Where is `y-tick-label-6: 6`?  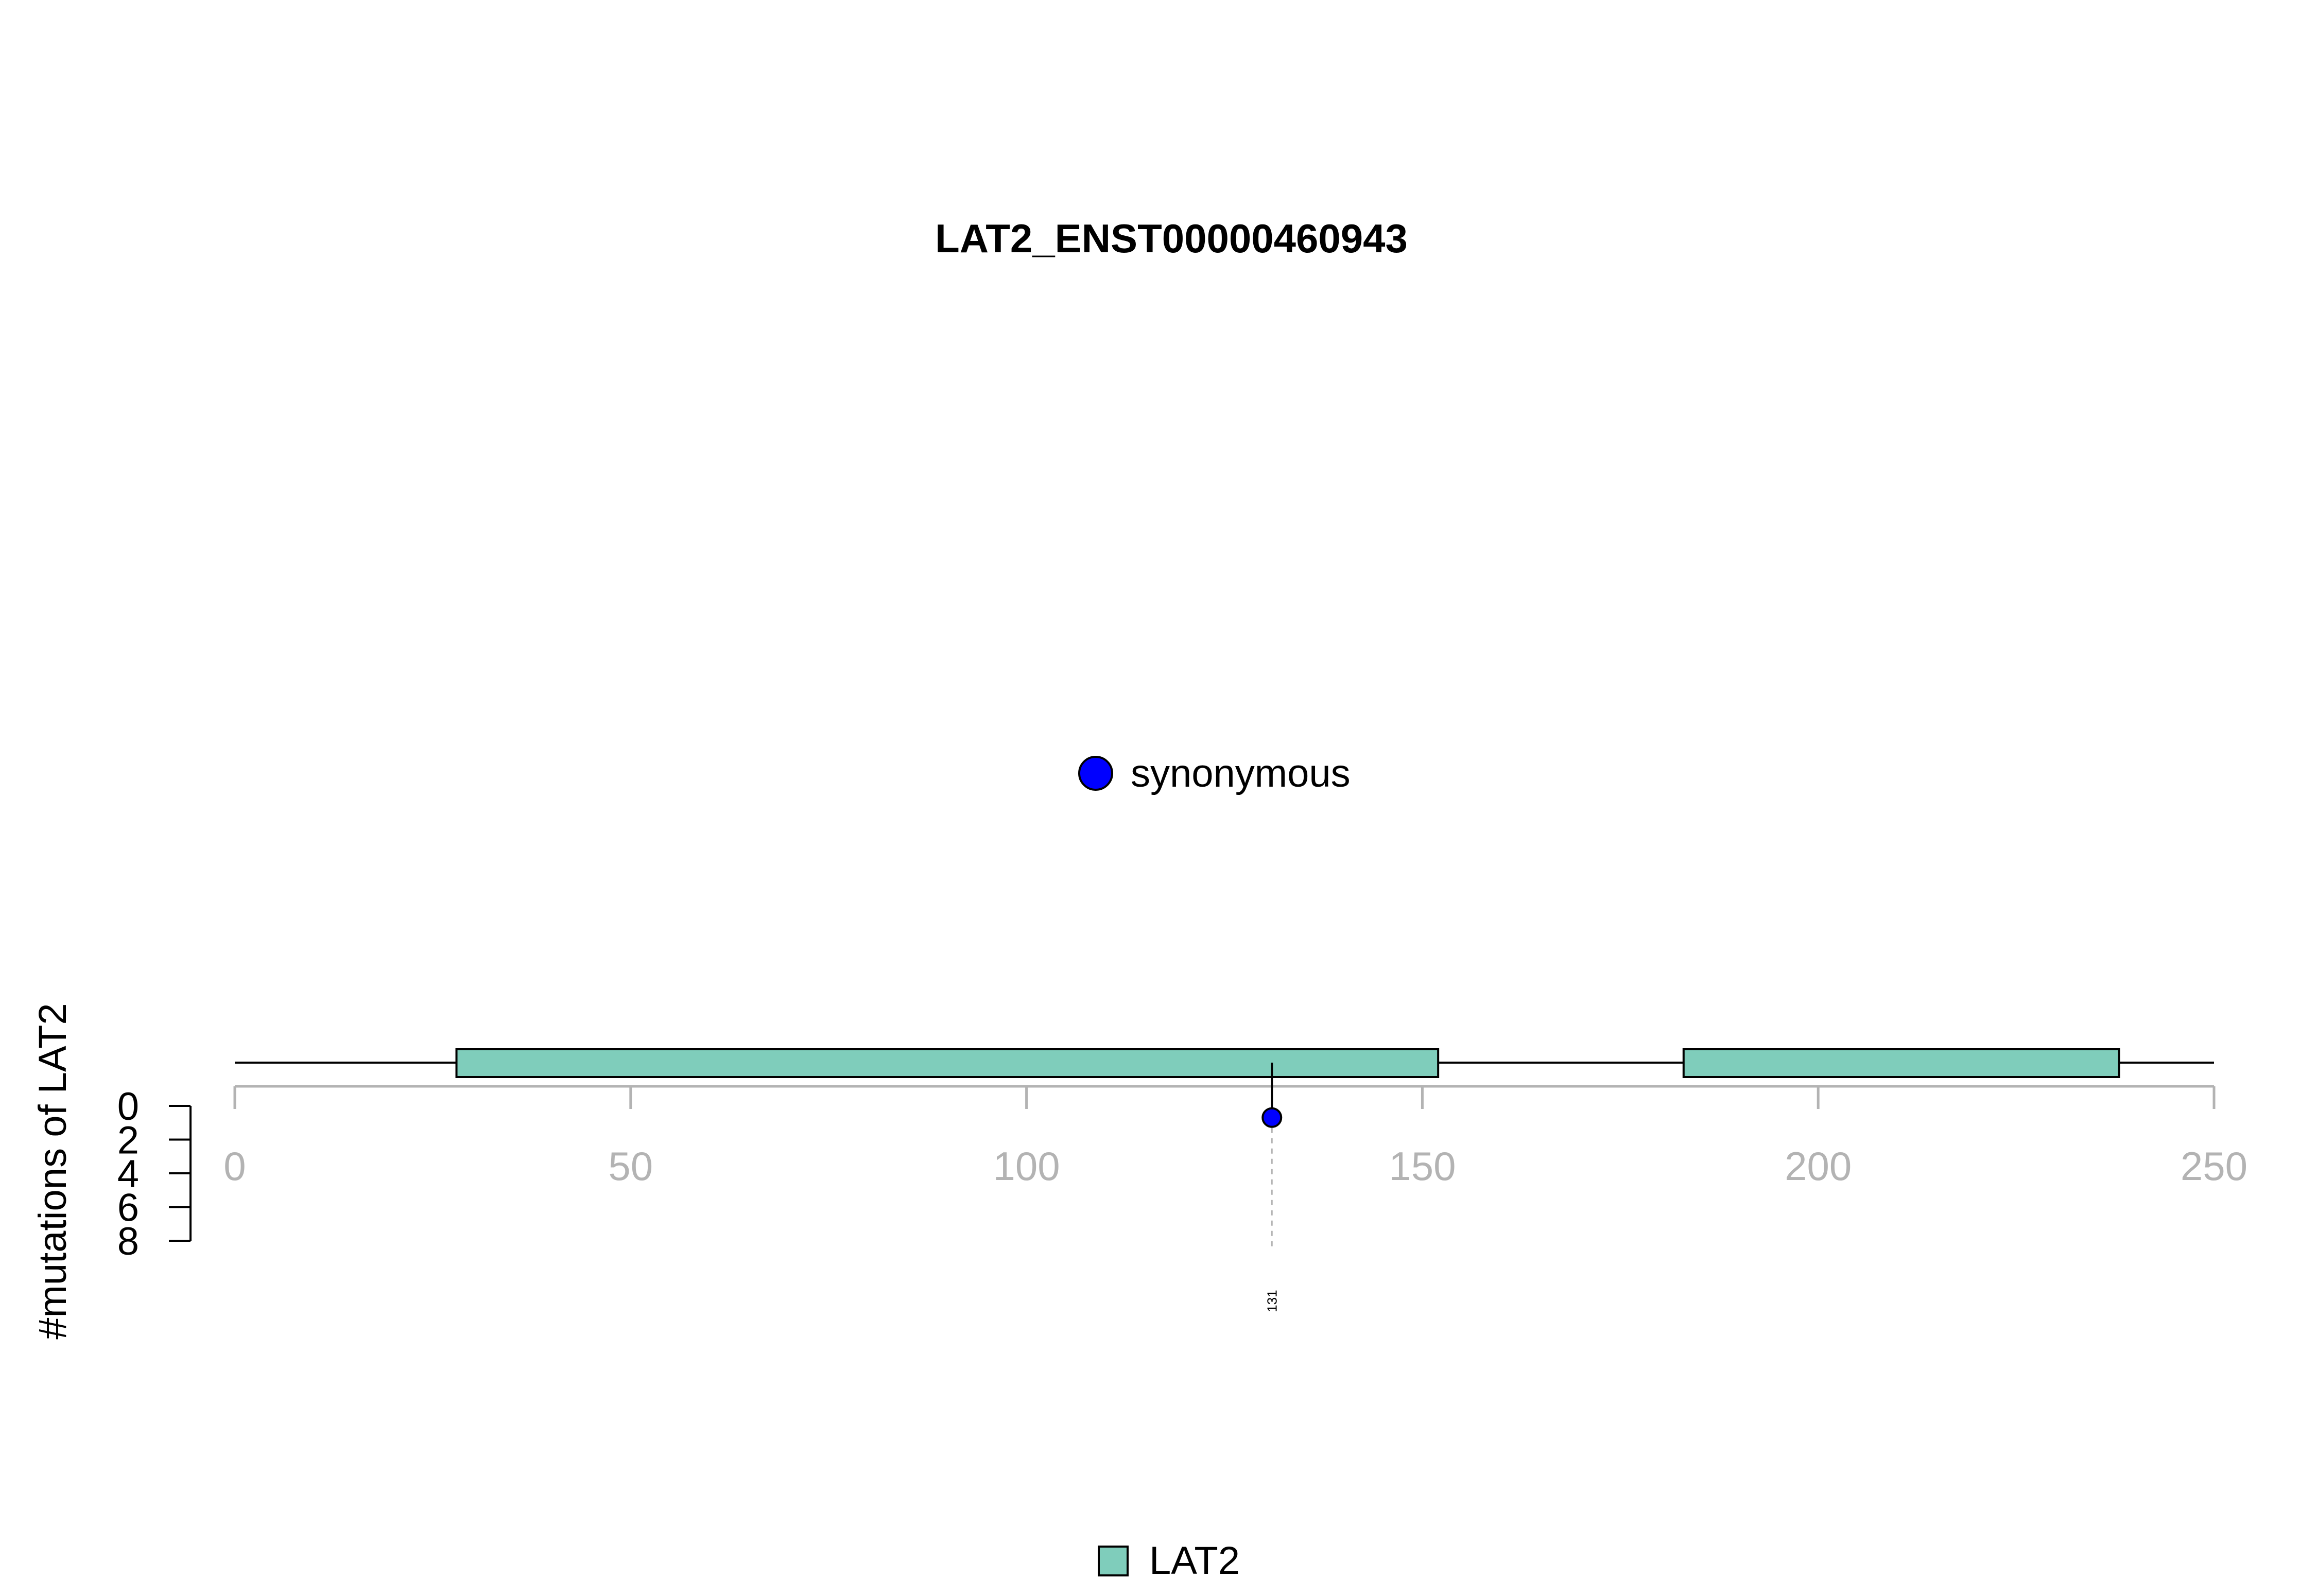 y-tick-label-6: 6 is located at coordinates (128, 1208).